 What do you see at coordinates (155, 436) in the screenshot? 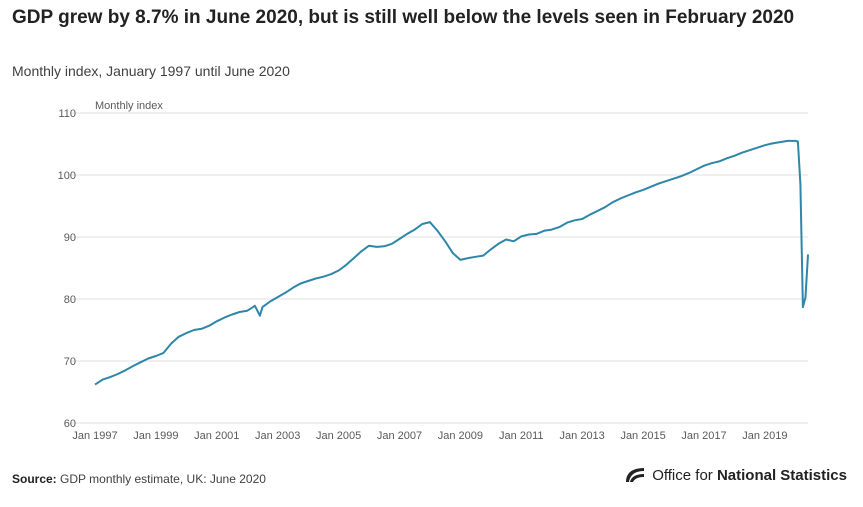
I see `x-tick-label: Jan 1999` at bounding box center [155, 436].